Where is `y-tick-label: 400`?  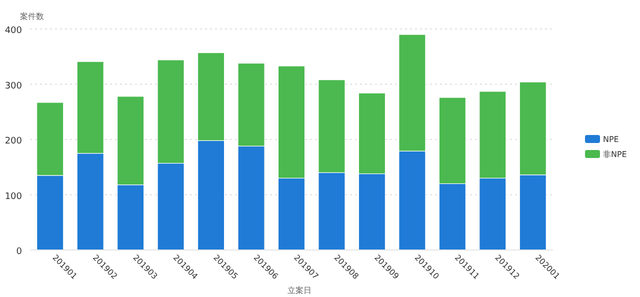 y-tick-label: 400 is located at coordinates (13, 31).